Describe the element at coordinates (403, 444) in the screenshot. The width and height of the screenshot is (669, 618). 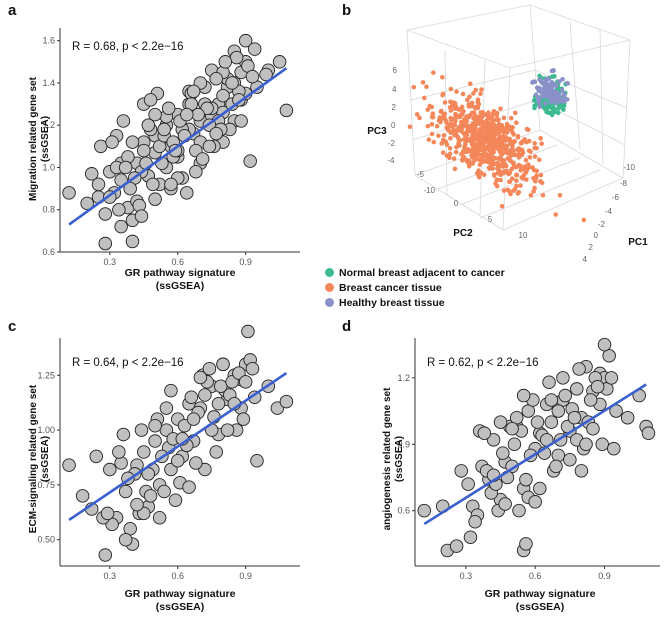
I see `y-tick-label: 0.9` at that location.